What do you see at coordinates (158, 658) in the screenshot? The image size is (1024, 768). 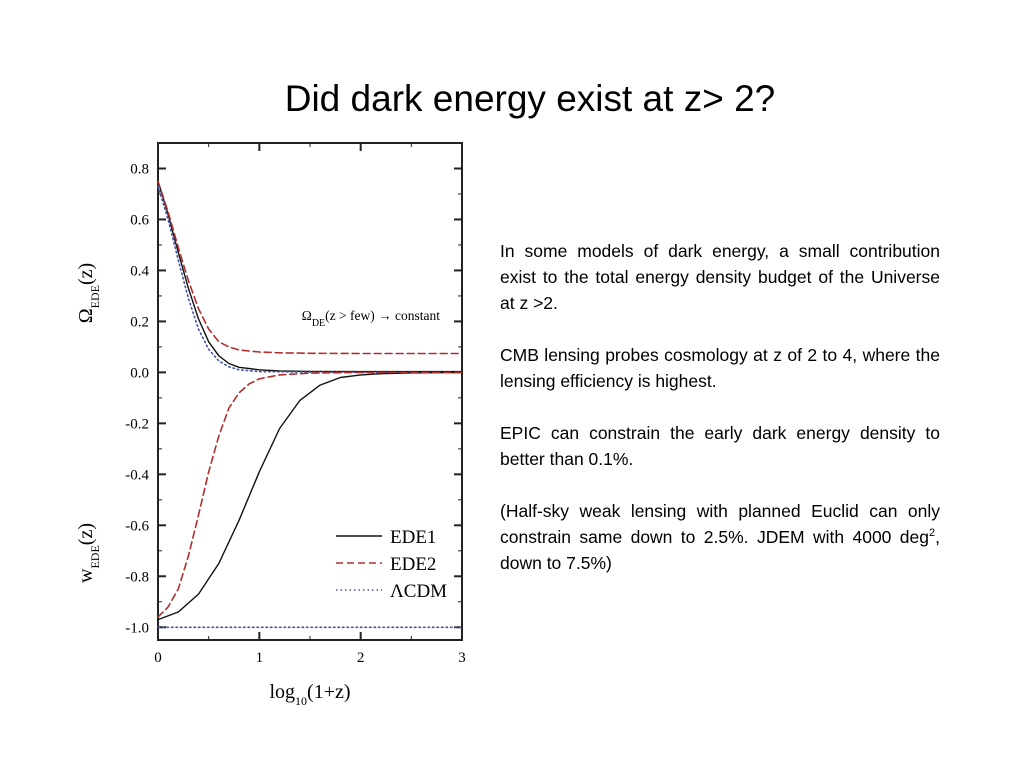 I see `x-tick-label: 0` at bounding box center [158, 658].